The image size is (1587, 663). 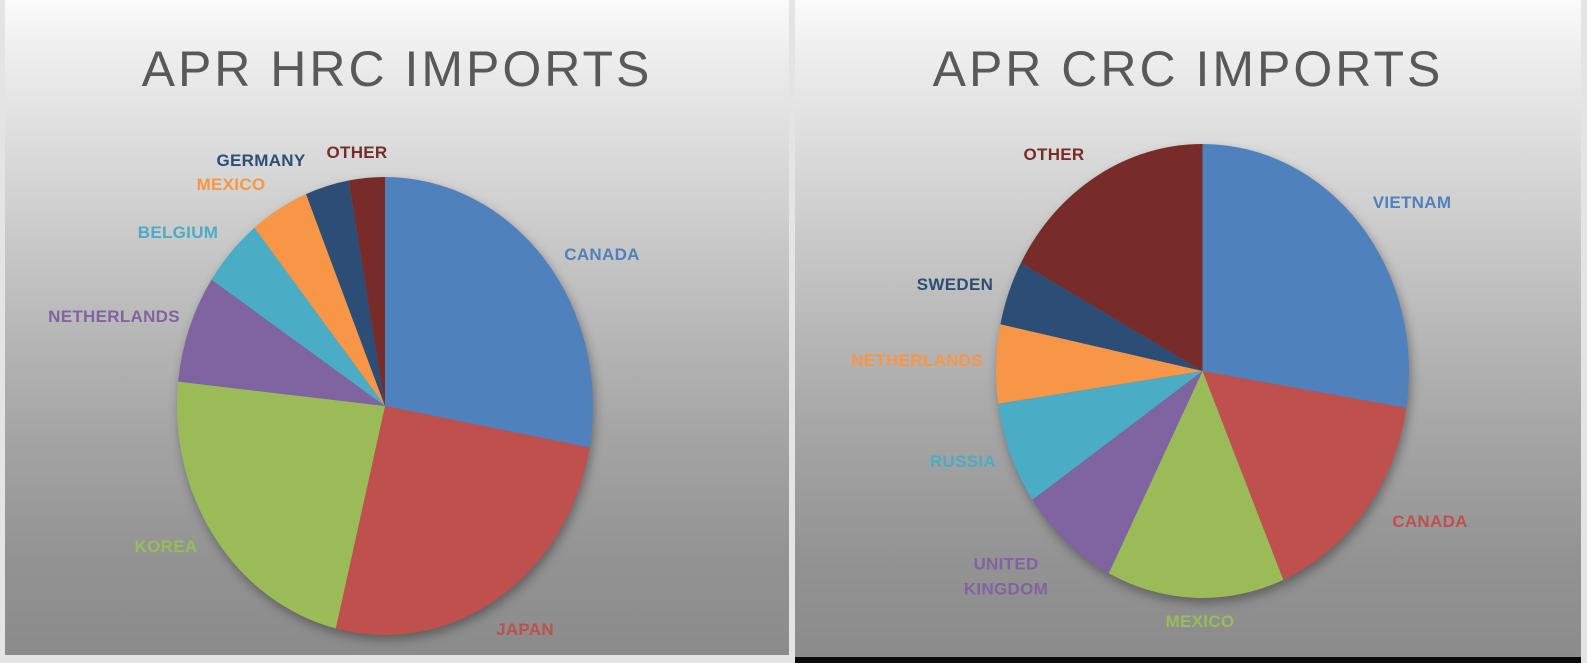 I want to click on slice-label-canada-crc: CANADA, so click(x=1430, y=521).